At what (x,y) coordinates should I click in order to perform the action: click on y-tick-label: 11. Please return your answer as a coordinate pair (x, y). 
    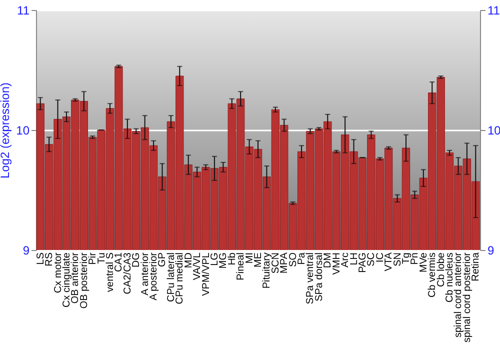
    Looking at the image, I should click on (23, 11).